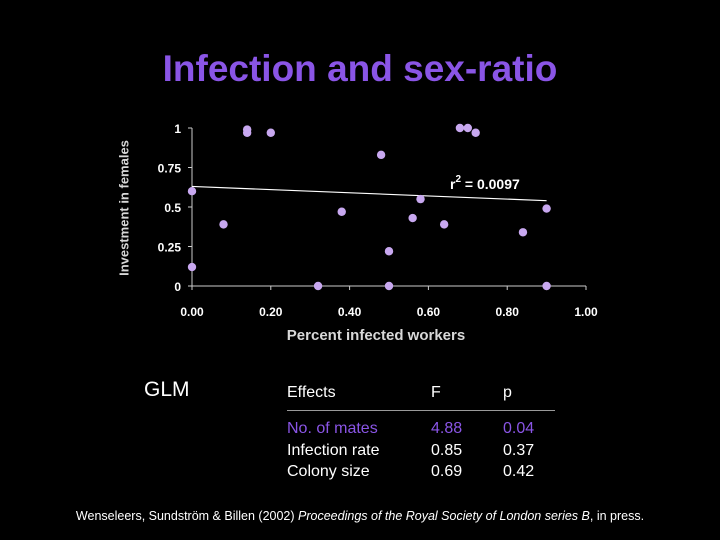  I want to click on x-tick-label: 1.00, so click(586, 312).